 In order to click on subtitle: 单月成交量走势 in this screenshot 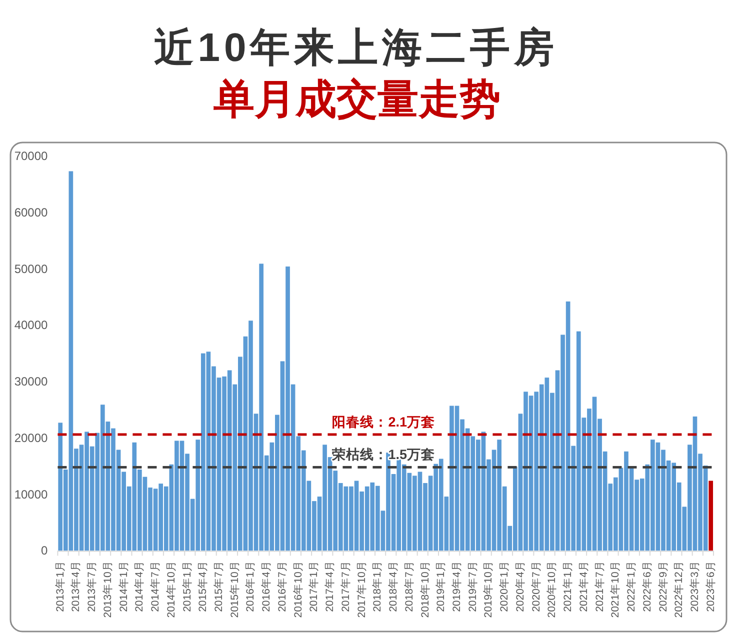, I will do `click(357, 99)`.